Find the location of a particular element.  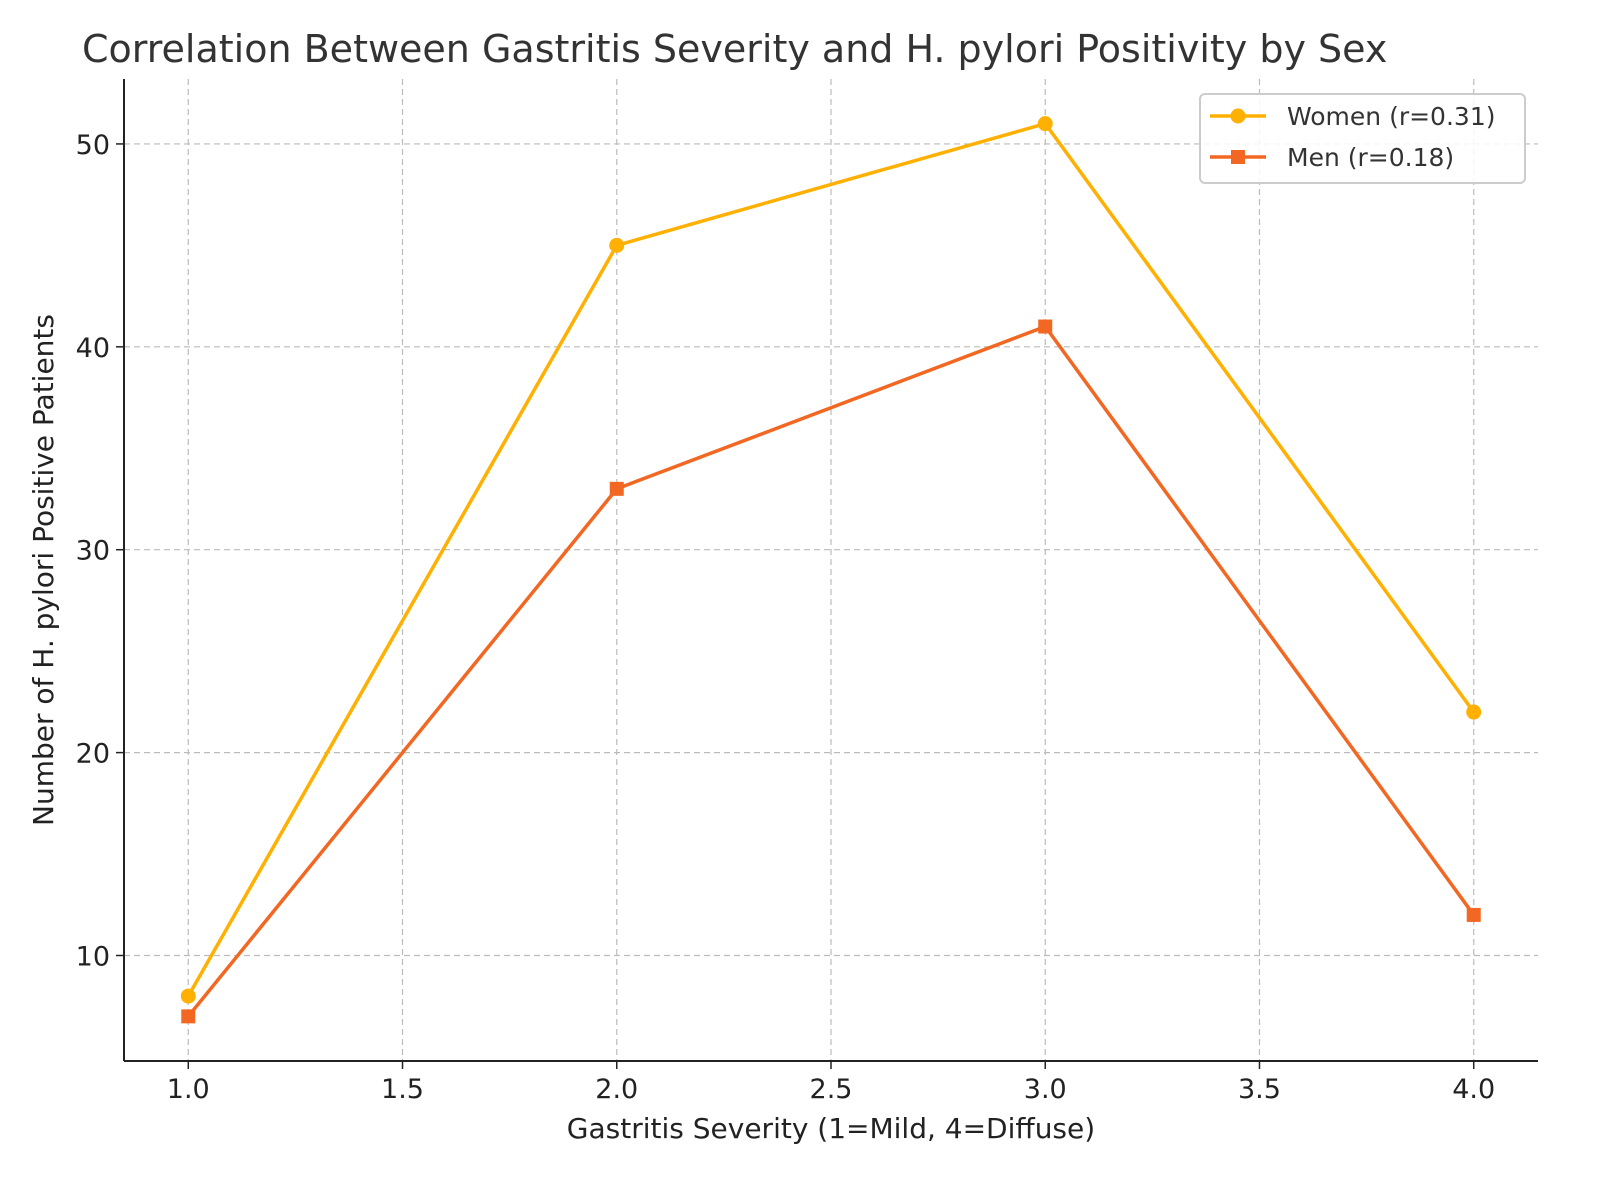

x-tick-label: 1.5 is located at coordinates (402, 1089).